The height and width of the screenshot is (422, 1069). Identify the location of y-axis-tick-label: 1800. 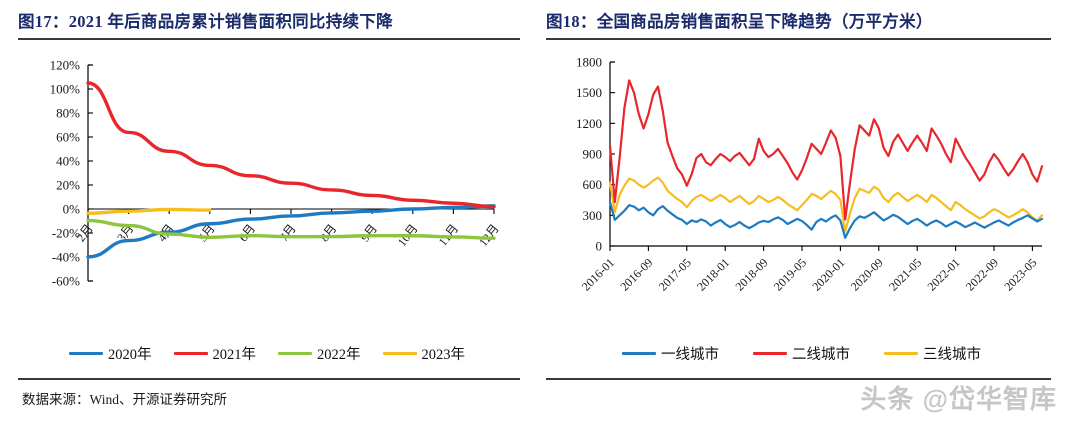
(589, 62).